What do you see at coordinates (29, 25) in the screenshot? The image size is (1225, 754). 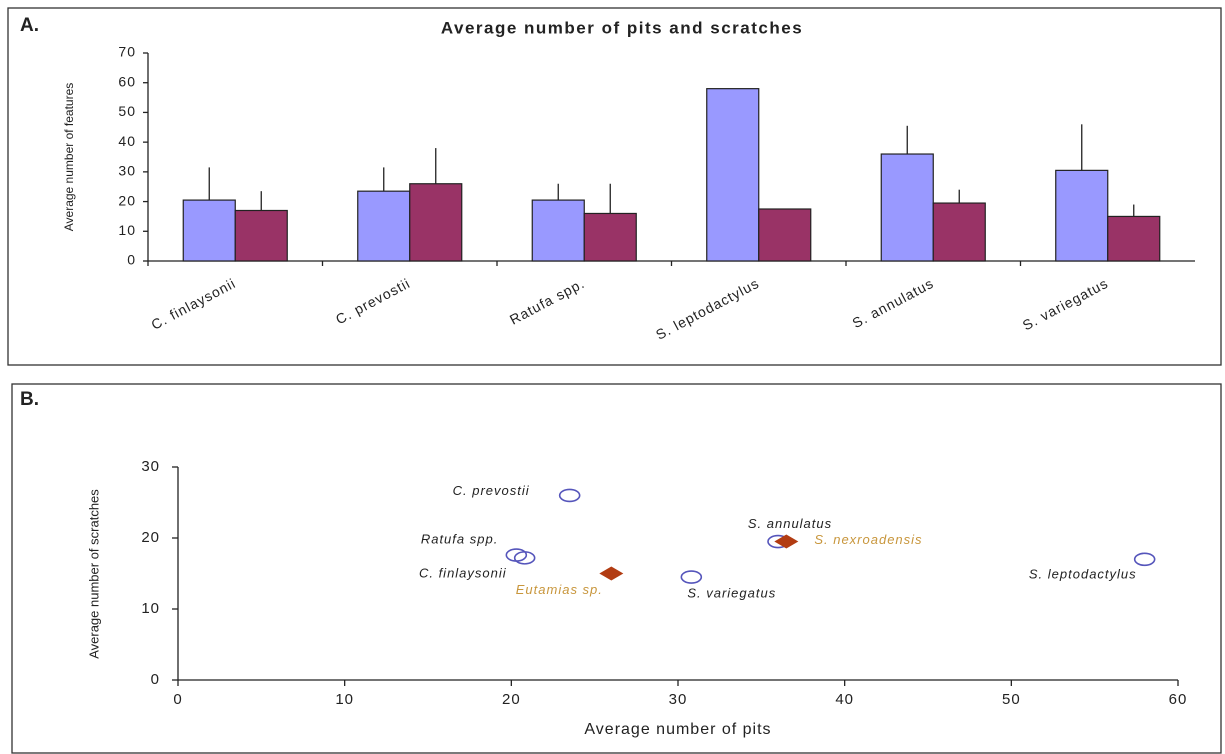 I see `panel-label: A.` at bounding box center [29, 25].